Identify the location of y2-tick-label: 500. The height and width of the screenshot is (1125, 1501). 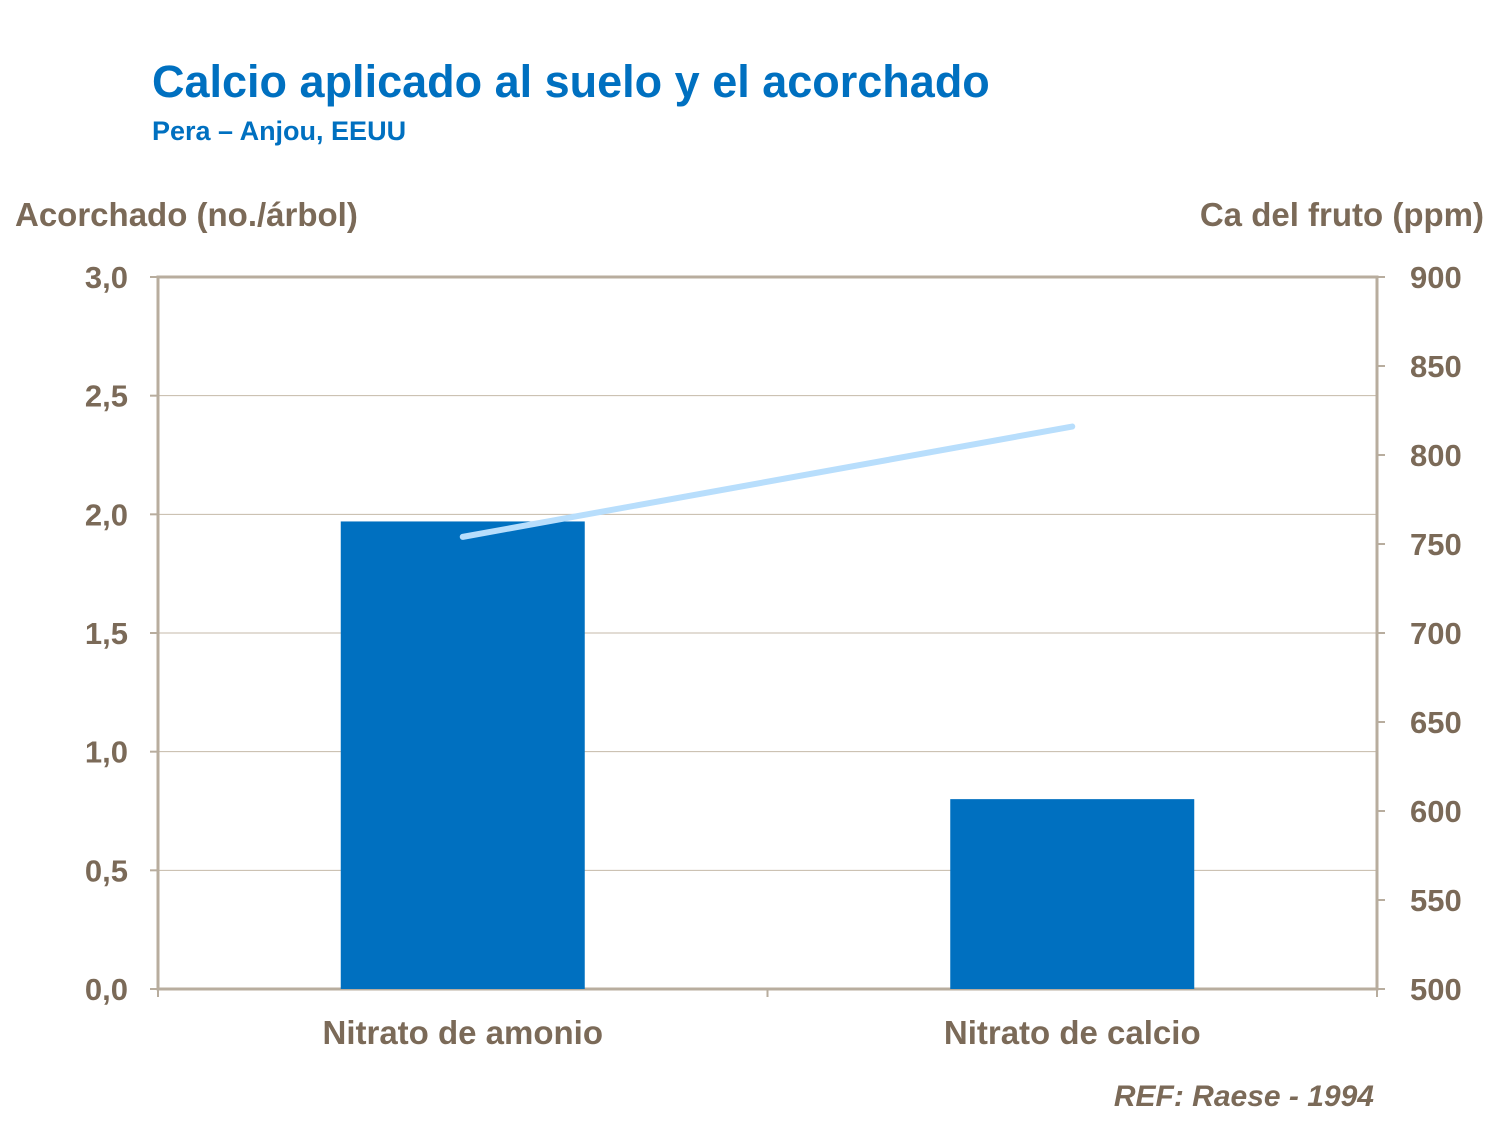
(1436, 989).